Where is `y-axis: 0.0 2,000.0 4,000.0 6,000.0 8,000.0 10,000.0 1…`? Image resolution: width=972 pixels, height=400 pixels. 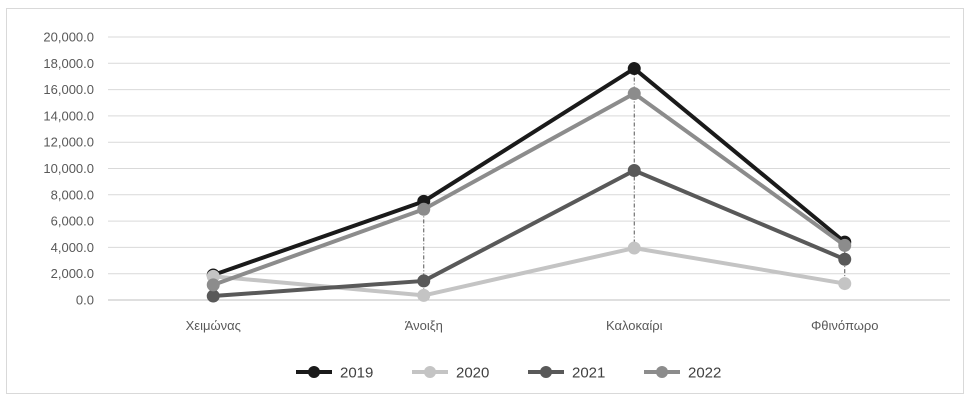
y-axis: 0.0 2,000.0 4,000.0 6,000.0 8,000.0 10,000.0 1… is located at coordinates (68, 169).